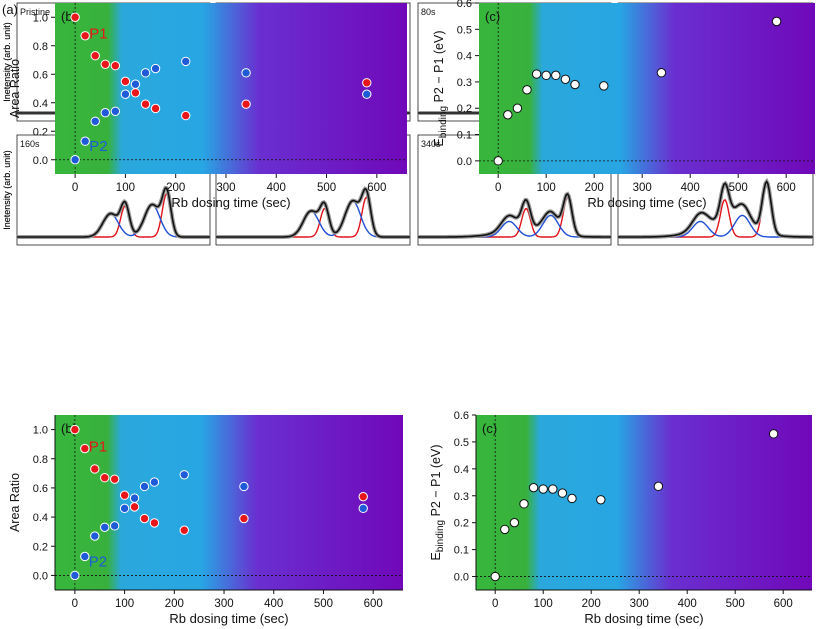 The width and height of the screenshot is (830, 629). What do you see at coordinates (373, 604) in the screenshot?
I see `x-tick-label: 600` at bounding box center [373, 604].